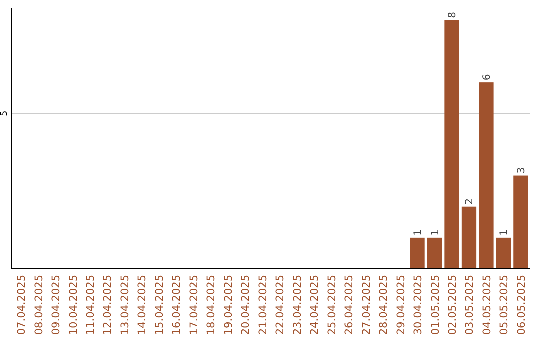 This screenshot has height=340, width=540. What do you see at coordinates (263, 305) in the screenshot?
I see `x-tick-label: 21.04.2025` at bounding box center [263, 305].